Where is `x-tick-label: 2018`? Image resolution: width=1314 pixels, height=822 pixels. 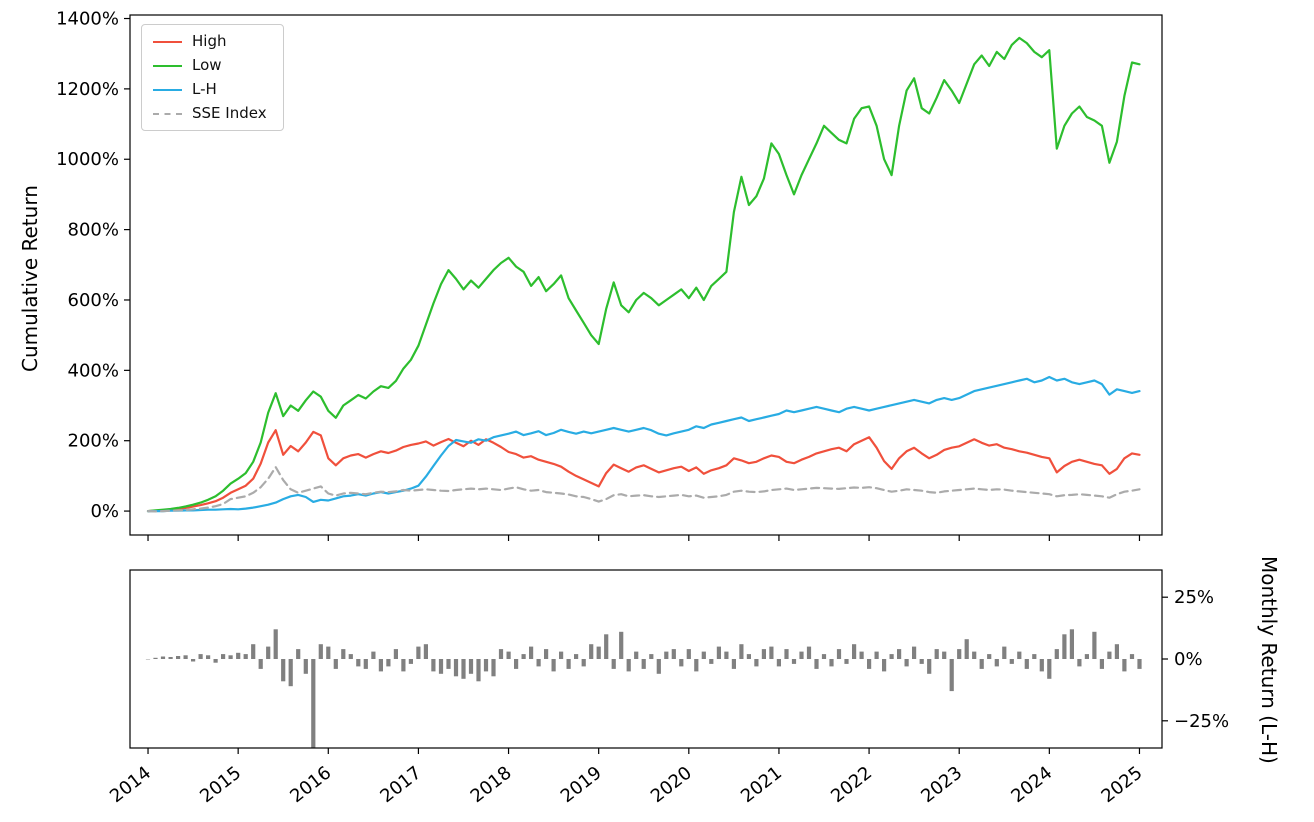 x-tick-label: 2018 is located at coordinates (491, 784).